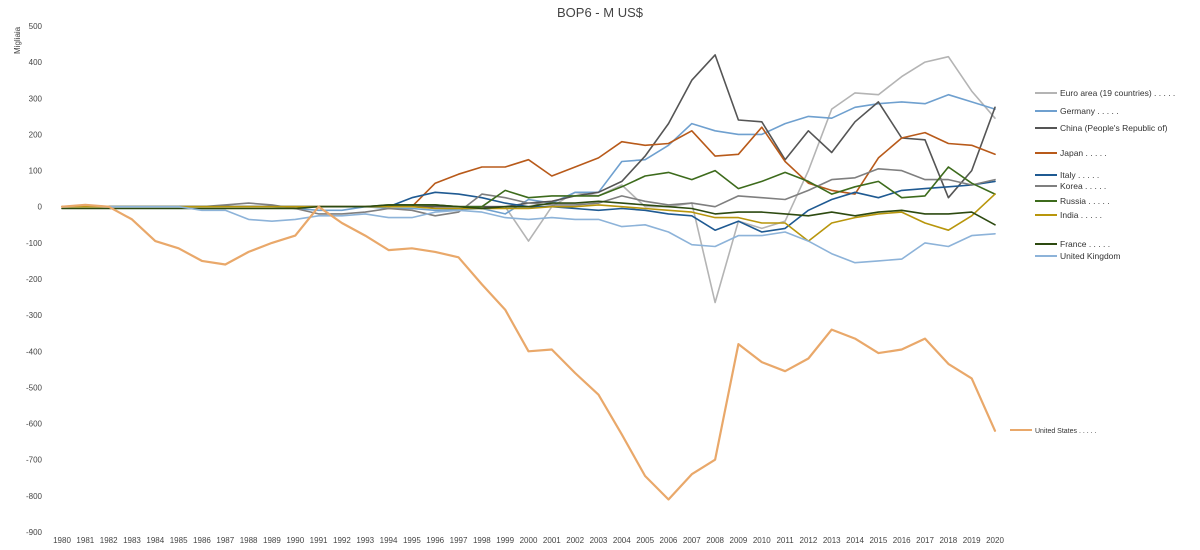 The image size is (1200, 550). Describe the element at coordinates (1085, 201) in the screenshot. I see `legend-label: Russia . . . . .` at that location.